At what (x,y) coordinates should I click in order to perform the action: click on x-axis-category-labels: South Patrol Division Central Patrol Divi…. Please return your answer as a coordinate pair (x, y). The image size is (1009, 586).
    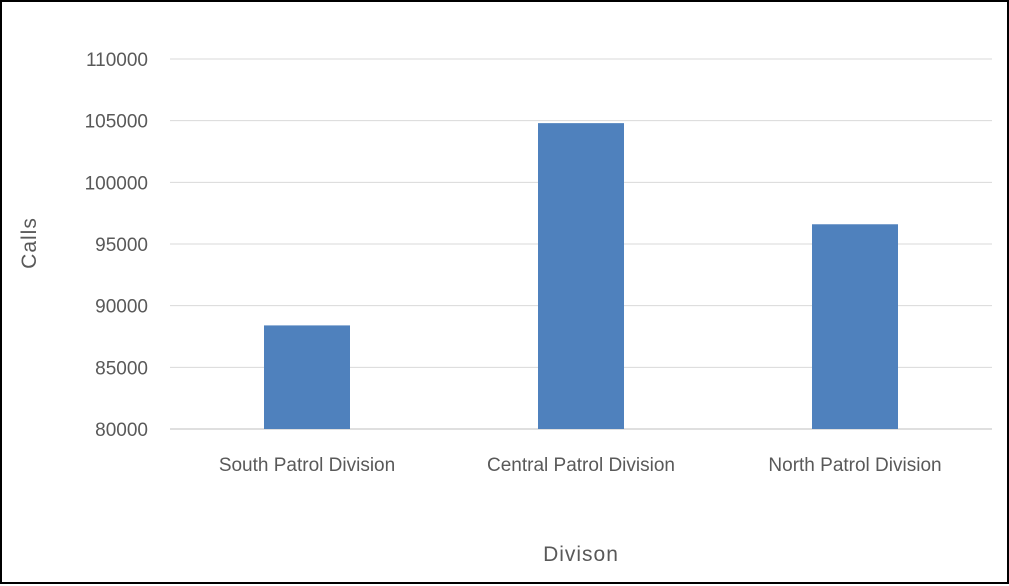
    Looking at the image, I should click on (580, 465).